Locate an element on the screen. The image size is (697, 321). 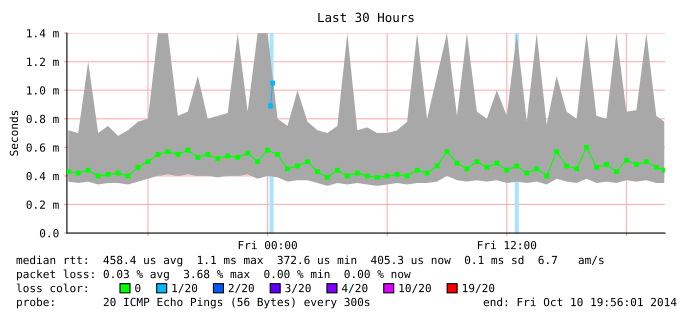
legend-label: 2/20 is located at coordinates (241, 289).